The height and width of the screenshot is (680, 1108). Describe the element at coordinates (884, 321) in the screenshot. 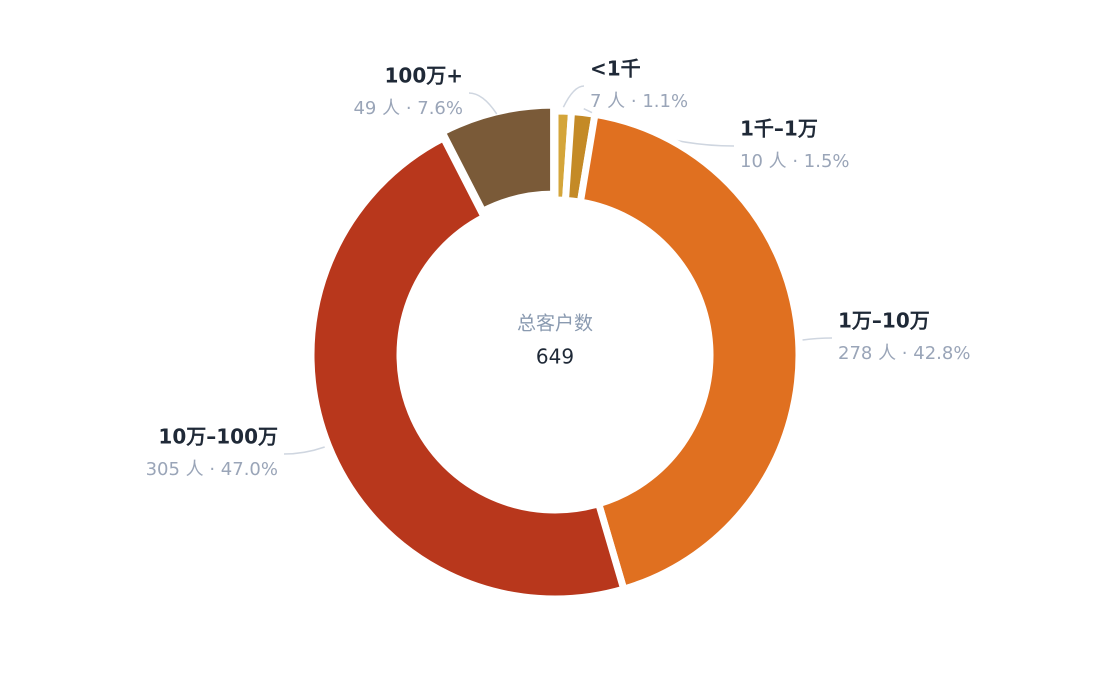

I see `slice-name: 1万–10万` at that location.